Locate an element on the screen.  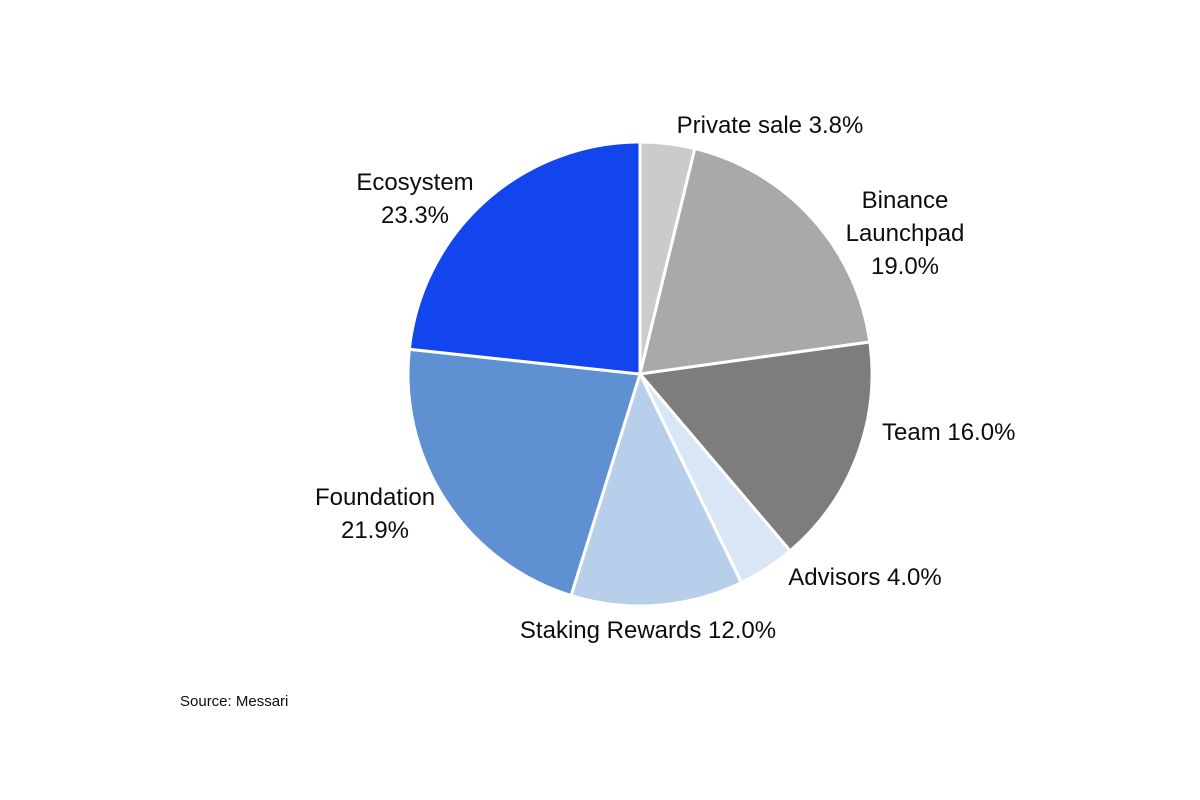
slice-label-binance-launchpad: Binance Launchpad 19.0% is located at coordinates (905, 233).